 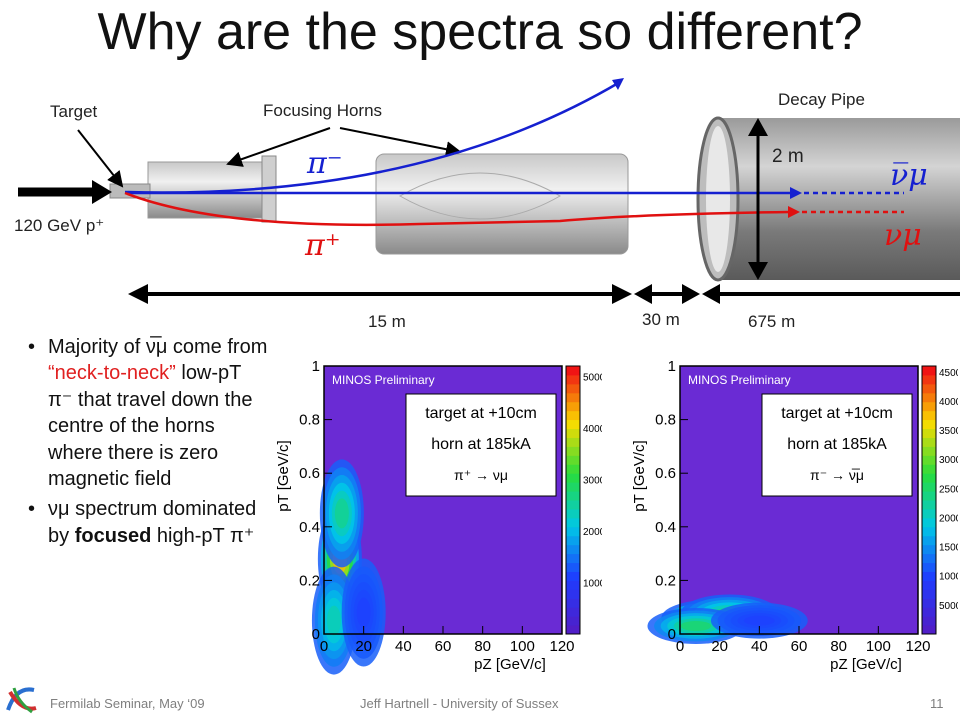 I want to click on x-axis-label: pZ [GeV/c], so click(x=866, y=664).